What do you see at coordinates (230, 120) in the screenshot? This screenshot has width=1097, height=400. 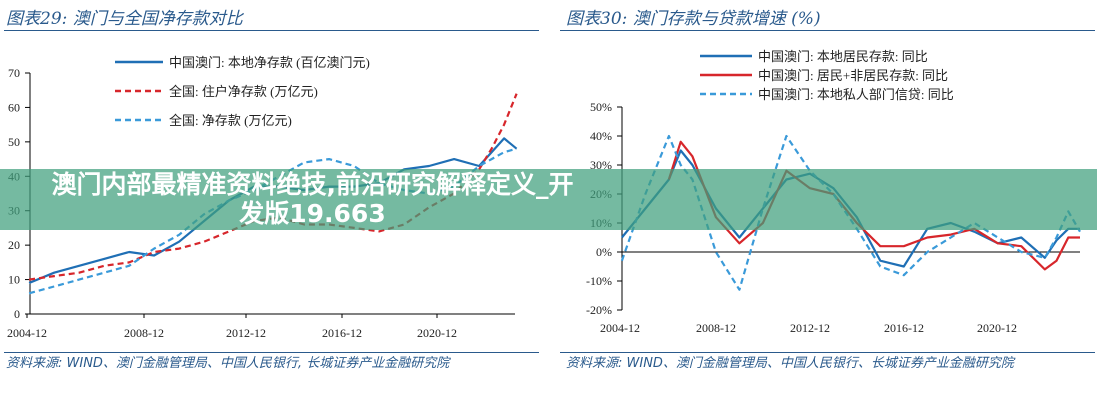 I see `legend-label: 全国: 净存款 (万亿元)` at bounding box center [230, 120].